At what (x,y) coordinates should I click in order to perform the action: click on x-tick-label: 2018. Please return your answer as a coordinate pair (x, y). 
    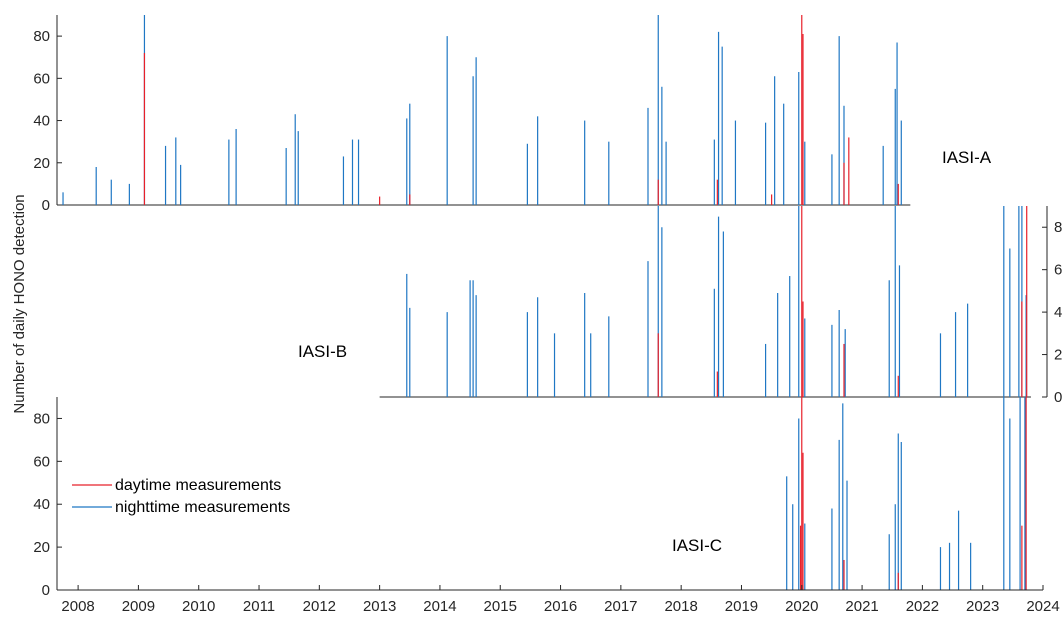
    Looking at the image, I should click on (680, 606).